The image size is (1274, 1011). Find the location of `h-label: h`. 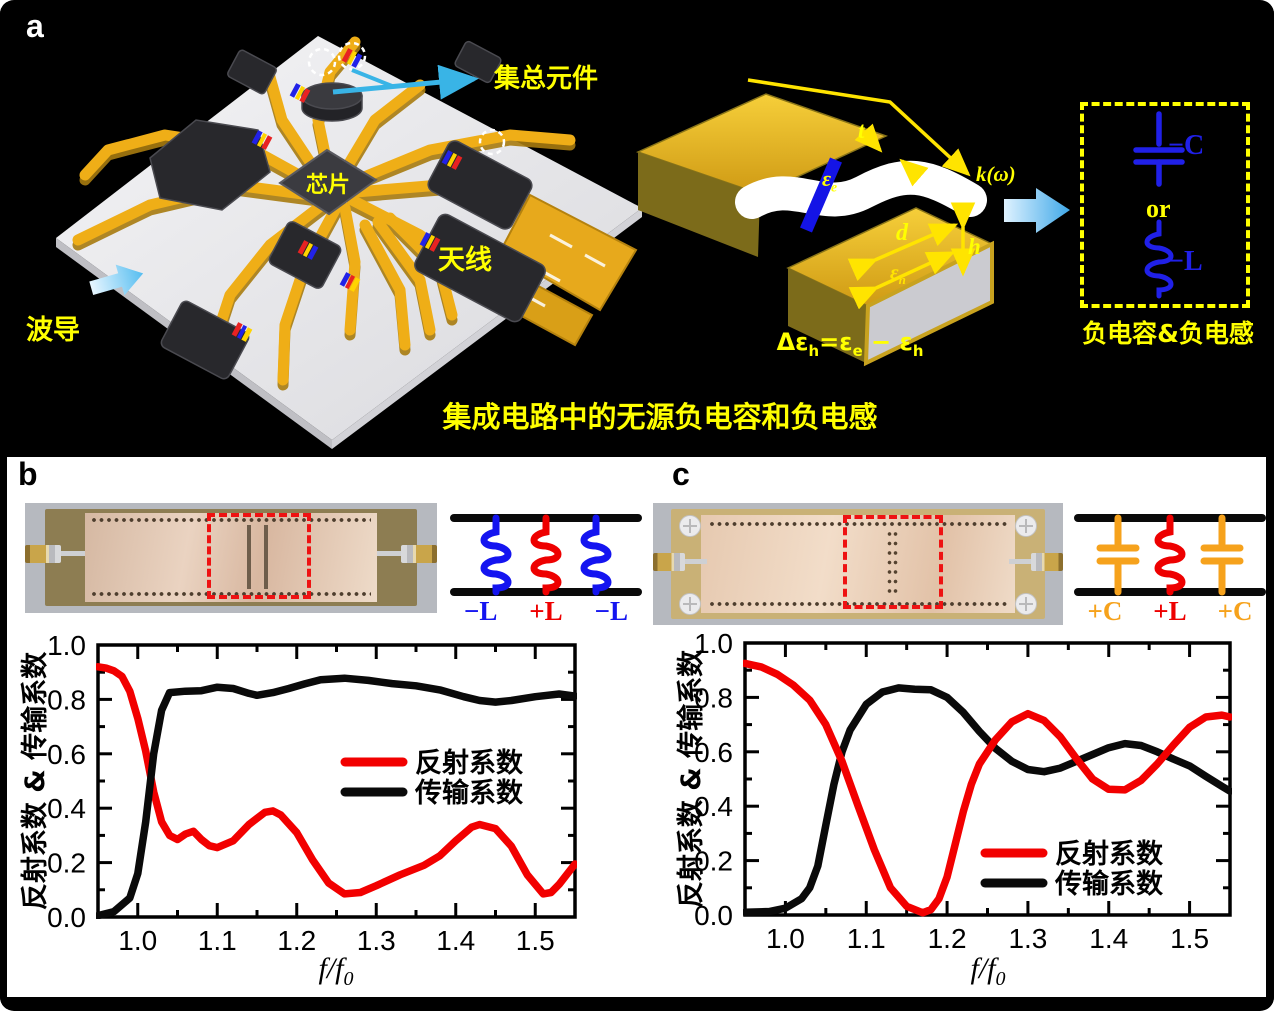

h-label: h is located at coordinates (974, 246).